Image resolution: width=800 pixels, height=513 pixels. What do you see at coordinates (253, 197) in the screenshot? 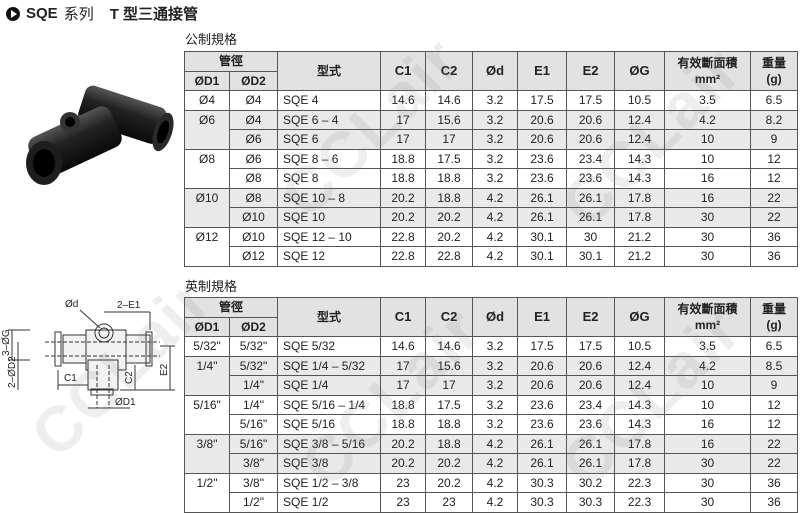
I see `cell-d2: Ø8` at bounding box center [253, 197].